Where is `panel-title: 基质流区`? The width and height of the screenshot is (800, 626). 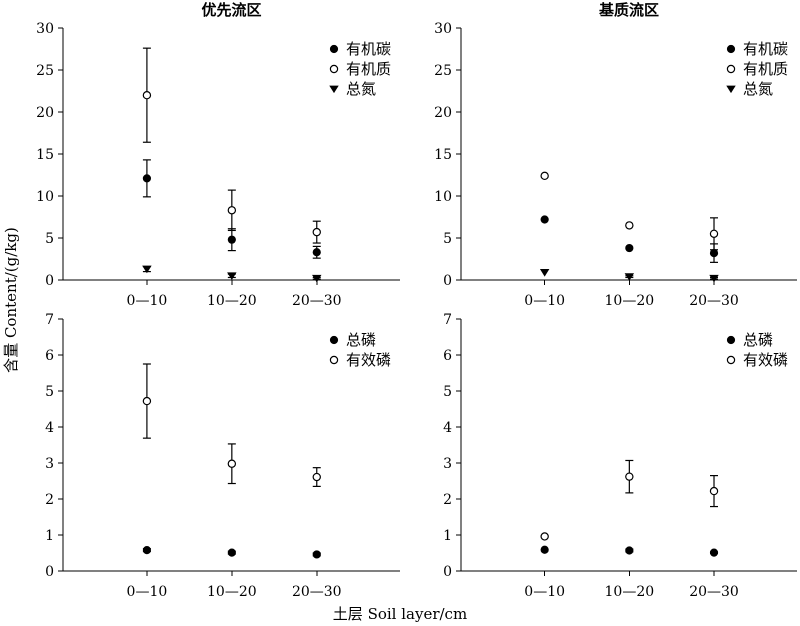 panel-title: 基质流区 is located at coordinates (628, 10).